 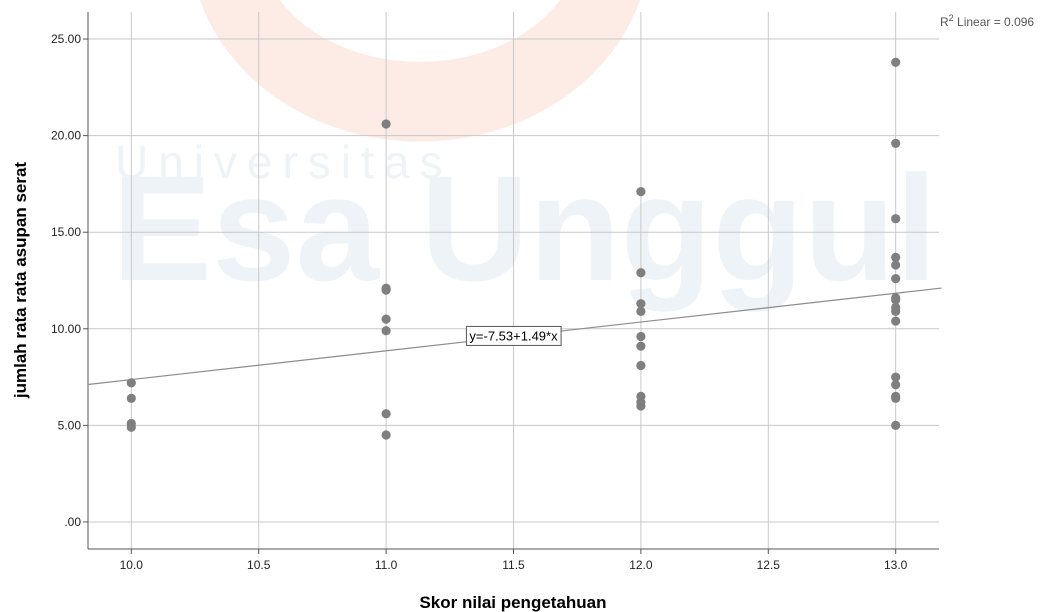 I want to click on r2-label: R2 Linear = 0.096, so click(x=987, y=21).